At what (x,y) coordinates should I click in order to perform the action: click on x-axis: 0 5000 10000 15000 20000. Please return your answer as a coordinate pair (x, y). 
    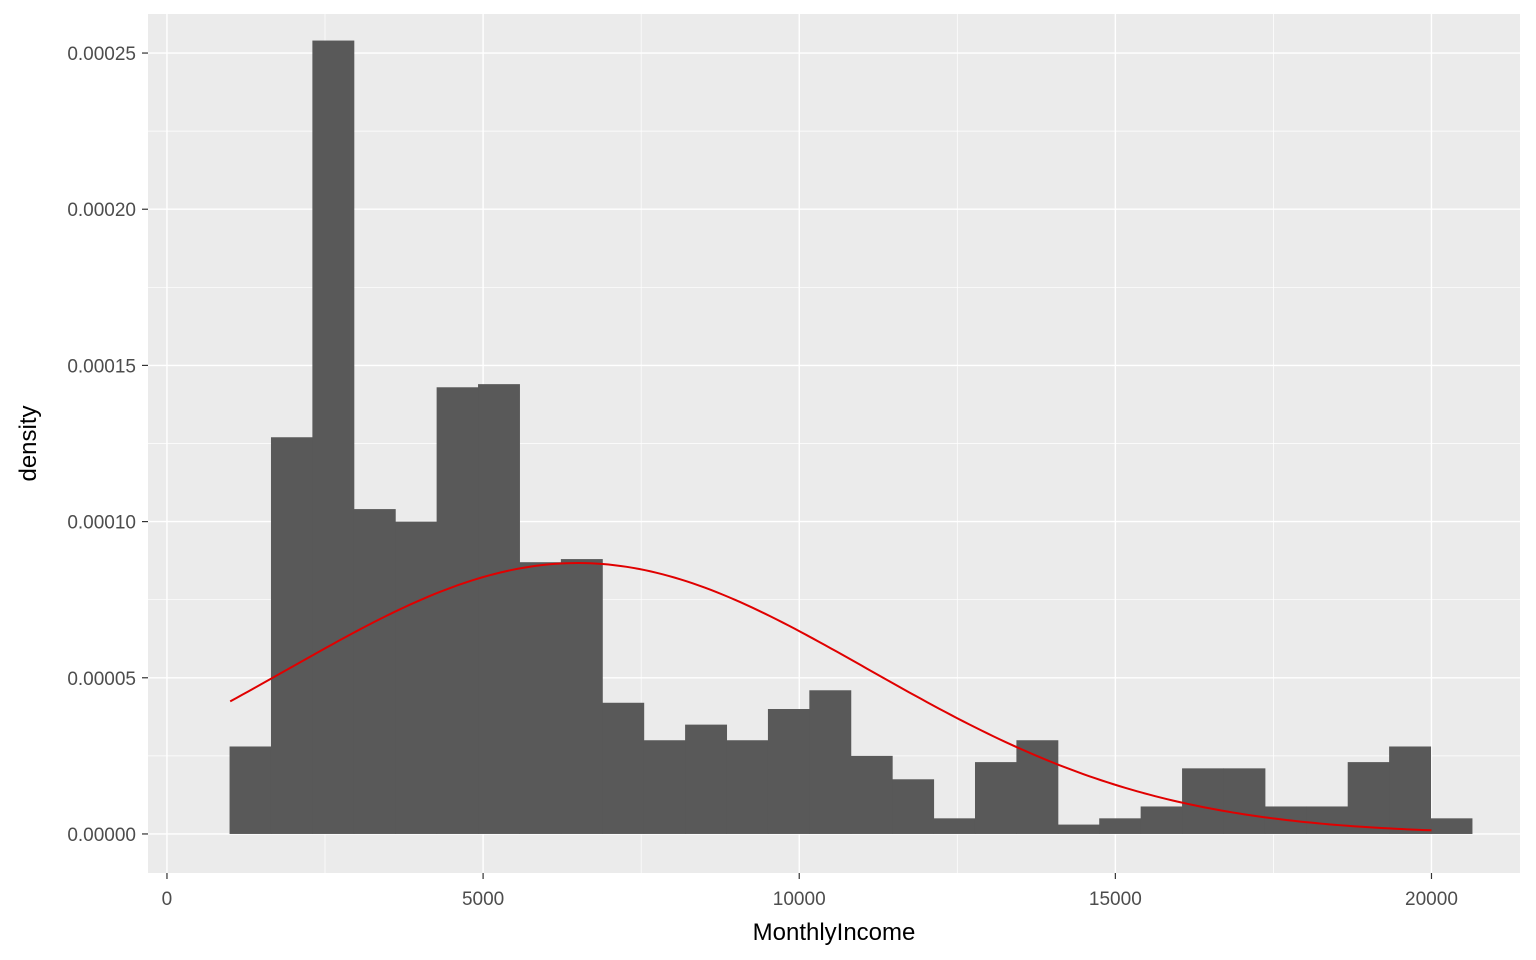
    Looking at the image, I should click on (810, 891).